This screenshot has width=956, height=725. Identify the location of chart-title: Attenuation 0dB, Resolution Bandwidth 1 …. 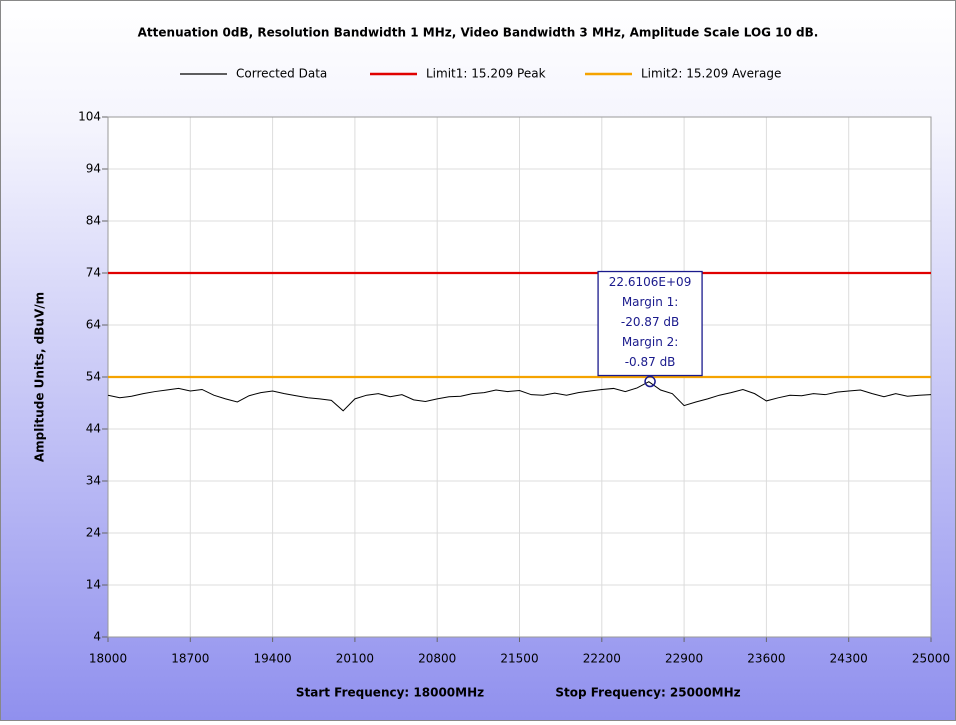
(478, 33).